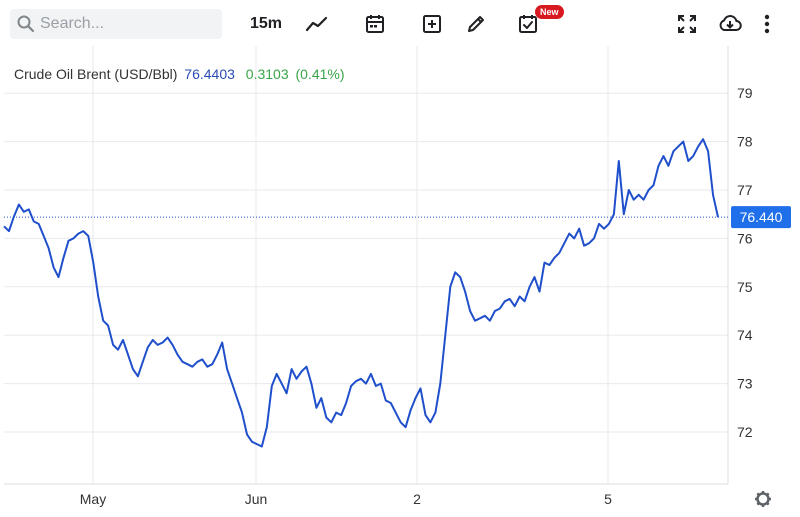 Image resolution: width=800 pixels, height=517 pixels. I want to click on more-button, so click(767, 24).